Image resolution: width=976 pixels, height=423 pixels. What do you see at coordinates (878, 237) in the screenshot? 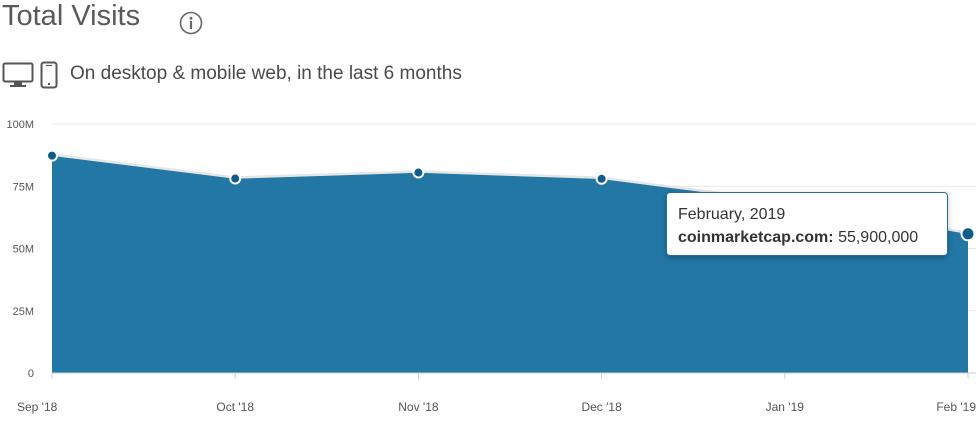
I see `tooltip-value: 55,900,000` at bounding box center [878, 237].